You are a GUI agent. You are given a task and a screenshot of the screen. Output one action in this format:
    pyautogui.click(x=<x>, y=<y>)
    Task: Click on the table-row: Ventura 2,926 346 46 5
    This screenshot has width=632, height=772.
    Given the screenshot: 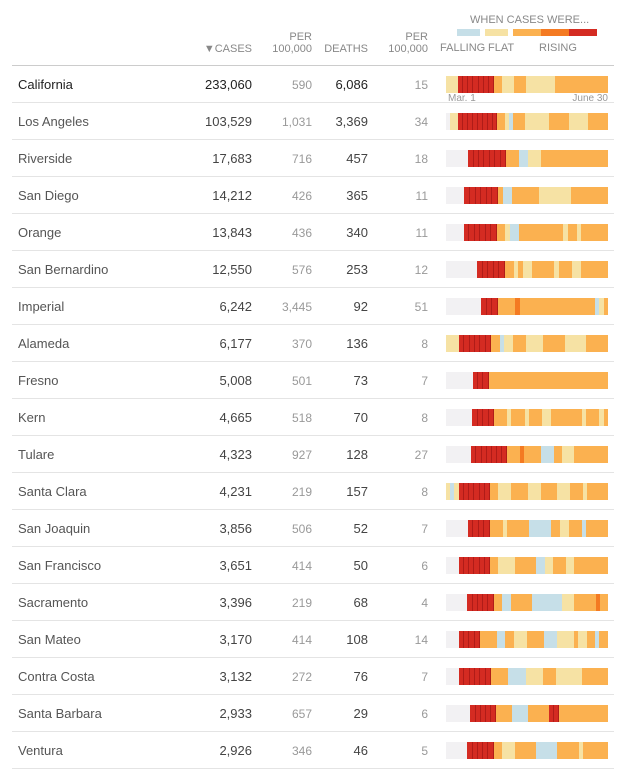 What is the action you would take?
    pyautogui.click(x=313, y=750)
    